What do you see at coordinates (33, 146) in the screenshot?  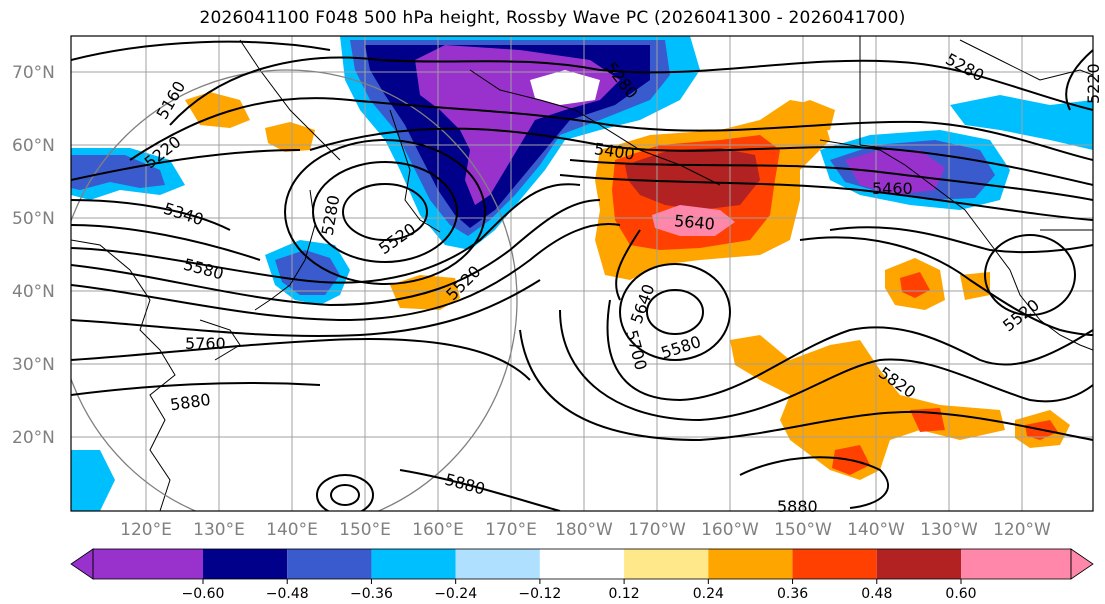 I see `lat-label: 60°N` at bounding box center [33, 146].